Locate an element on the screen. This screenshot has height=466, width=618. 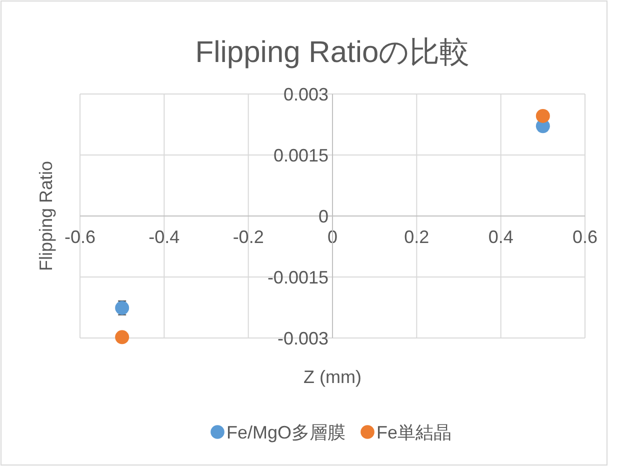
y-tick-label: -0.003 is located at coordinates (302, 338).